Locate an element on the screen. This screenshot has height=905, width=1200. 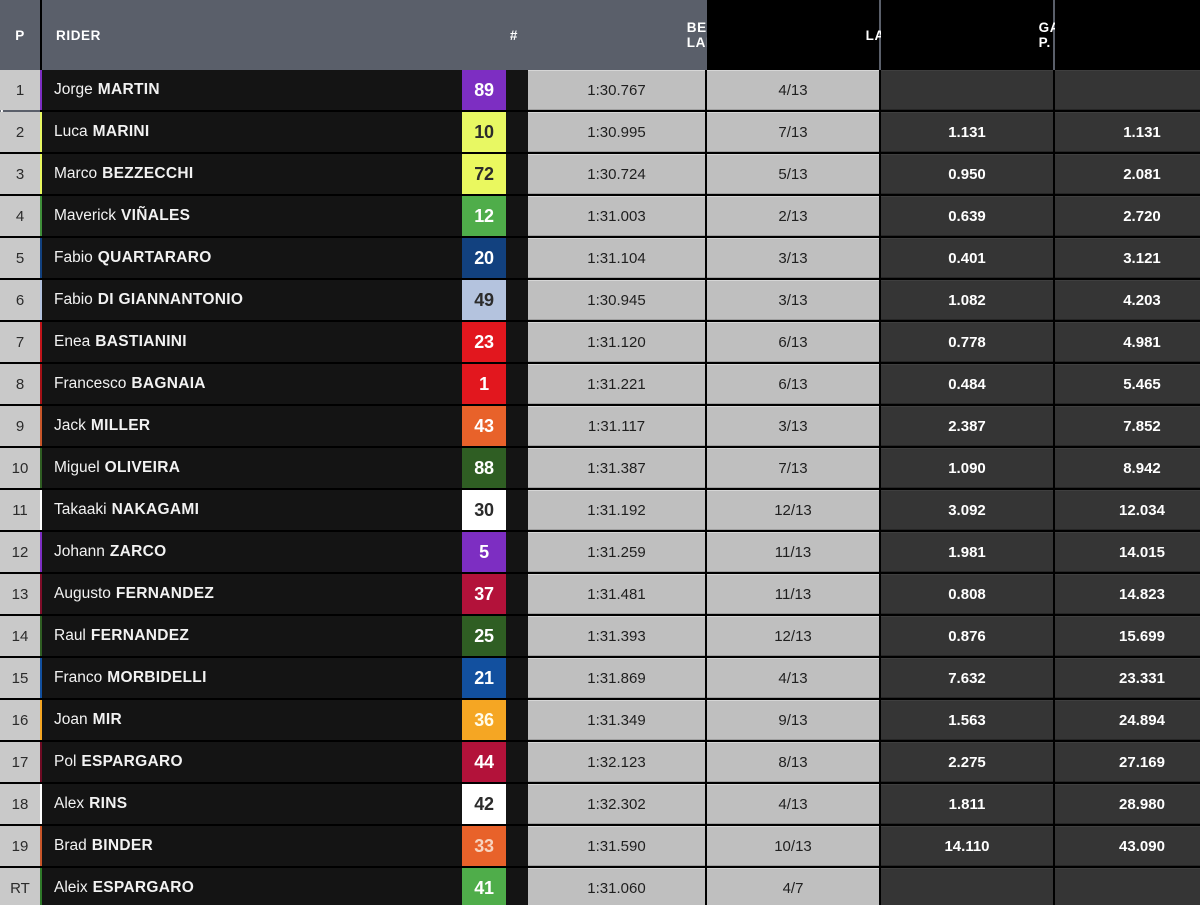
rider-first-name: Jorge is located at coordinates (73, 89).